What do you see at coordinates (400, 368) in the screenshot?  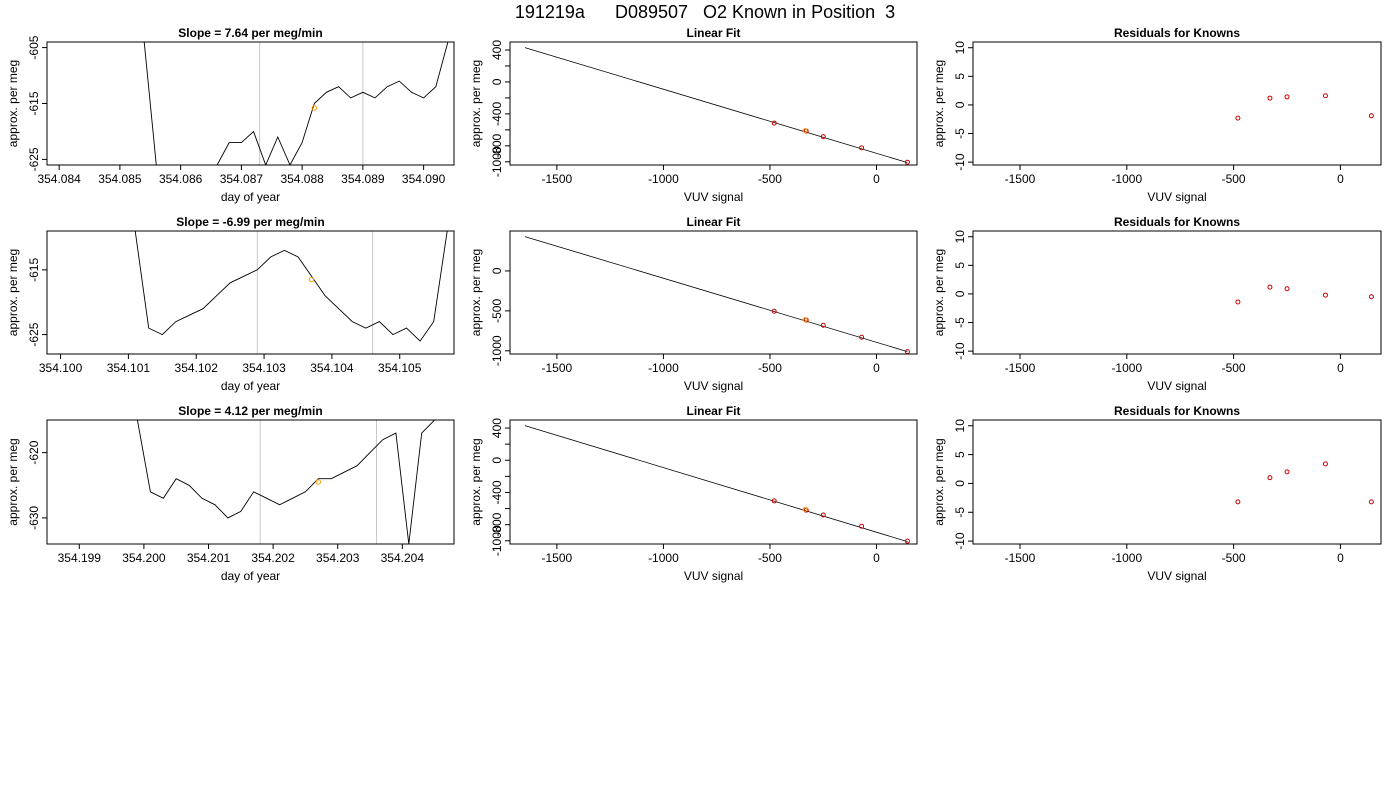 I see `x-tick-label: 354.105` at bounding box center [400, 368].